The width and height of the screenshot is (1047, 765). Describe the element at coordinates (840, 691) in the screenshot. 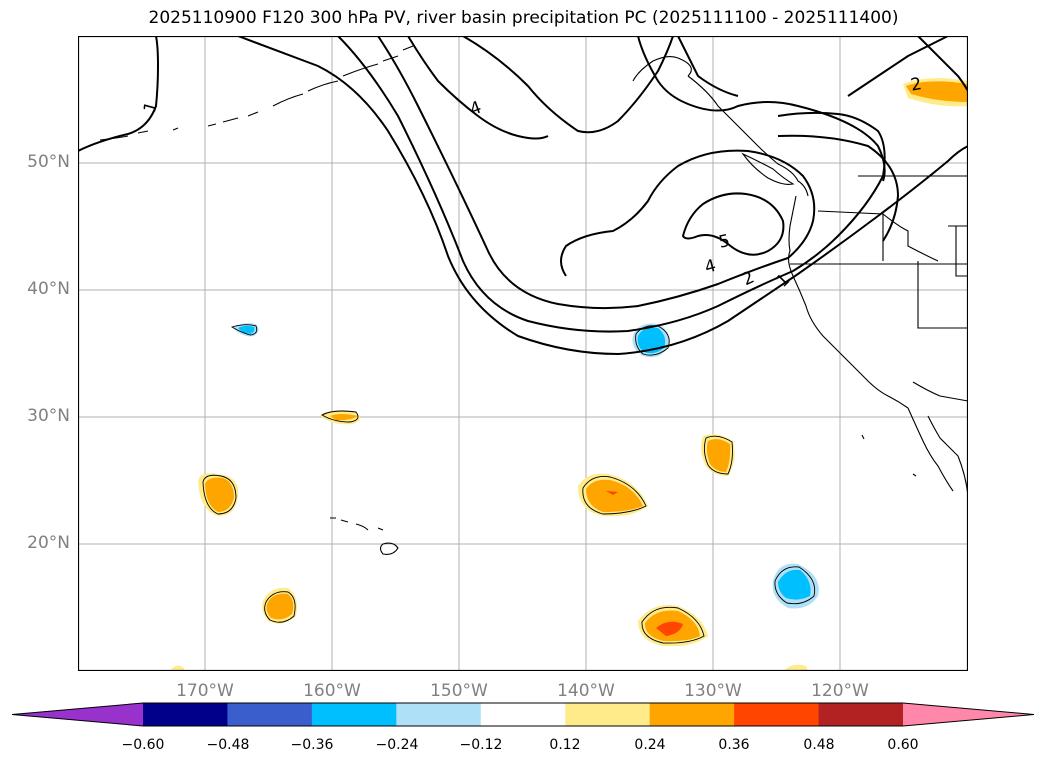

I see `lon-label-120w: 120°W` at that location.